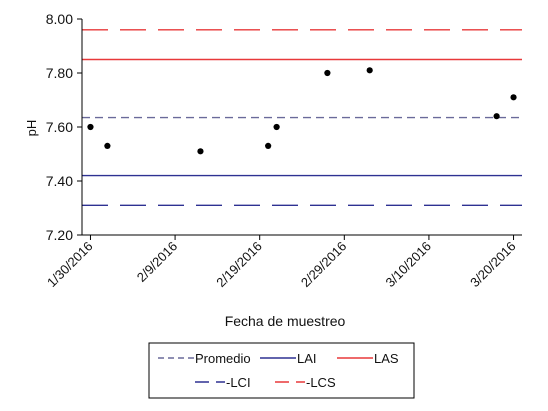 The height and width of the screenshot is (411, 548). Describe the element at coordinates (59, 181) in the screenshot. I see `y-tick-label: 7.40` at that location.